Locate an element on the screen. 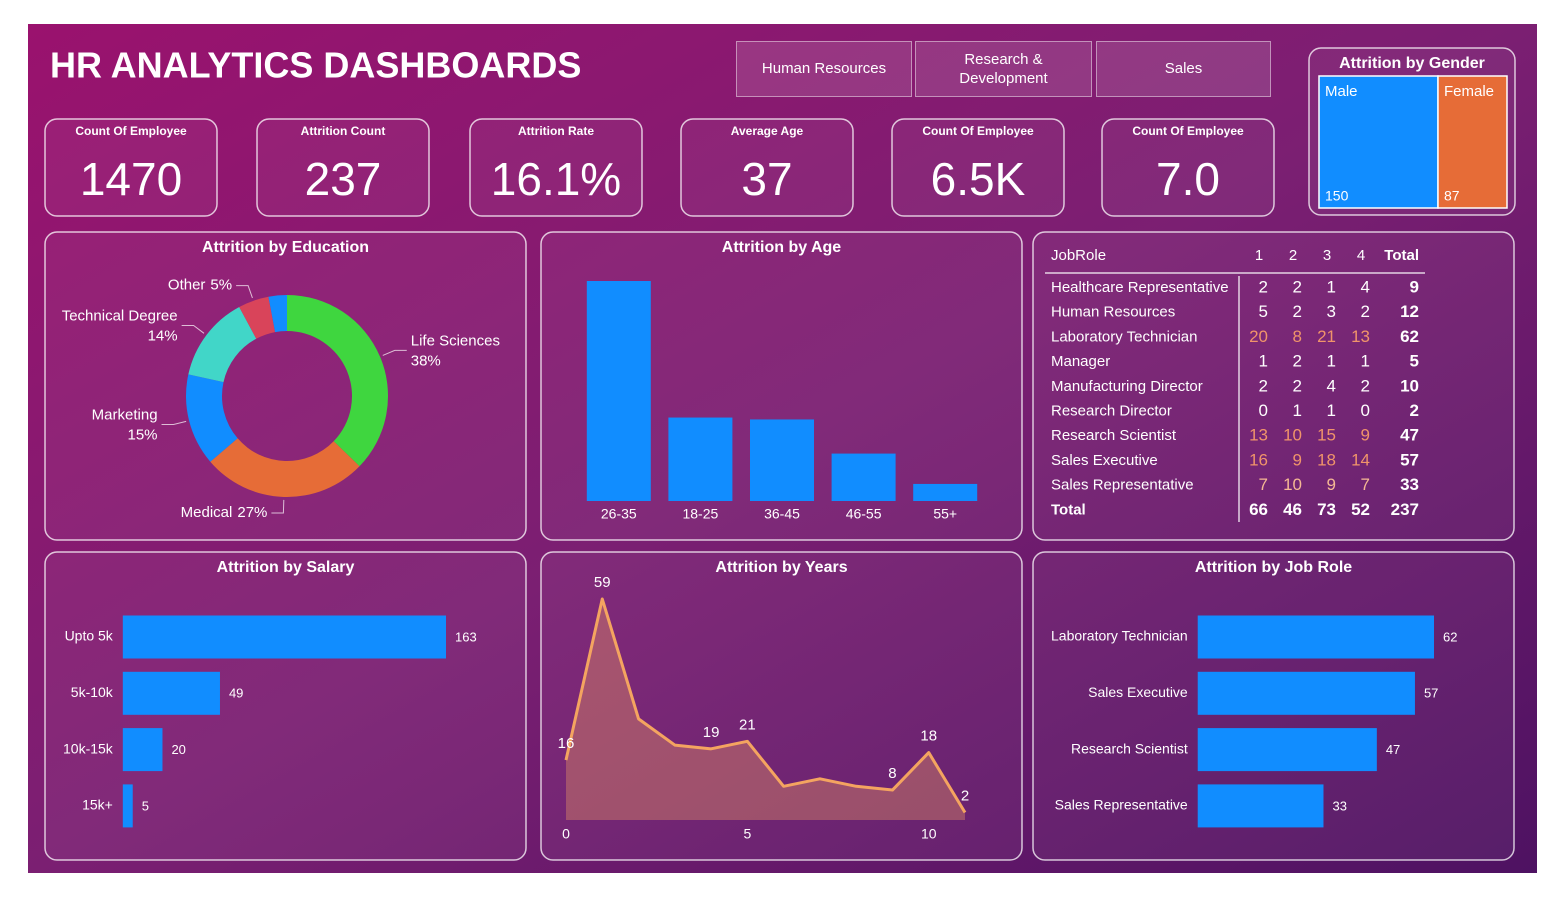  value-label: 2 is located at coordinates (965, 795).